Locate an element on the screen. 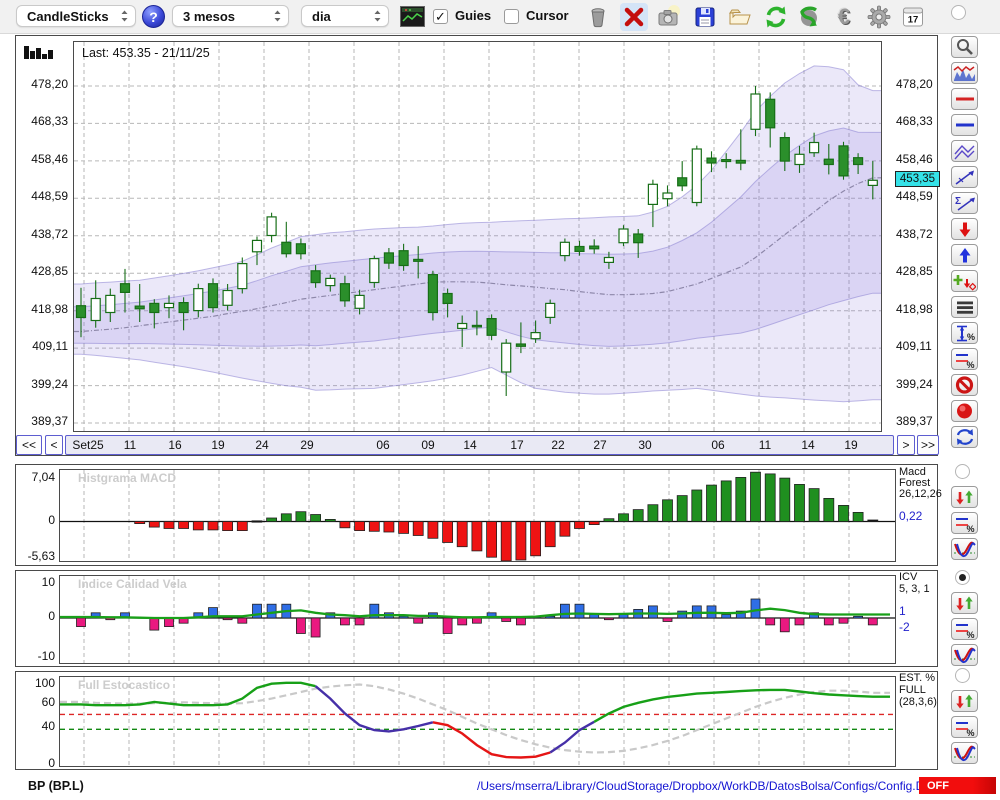 This screenshot has width=1000, height=800. nav-prev-button: < is located at coordinates (54, 445).